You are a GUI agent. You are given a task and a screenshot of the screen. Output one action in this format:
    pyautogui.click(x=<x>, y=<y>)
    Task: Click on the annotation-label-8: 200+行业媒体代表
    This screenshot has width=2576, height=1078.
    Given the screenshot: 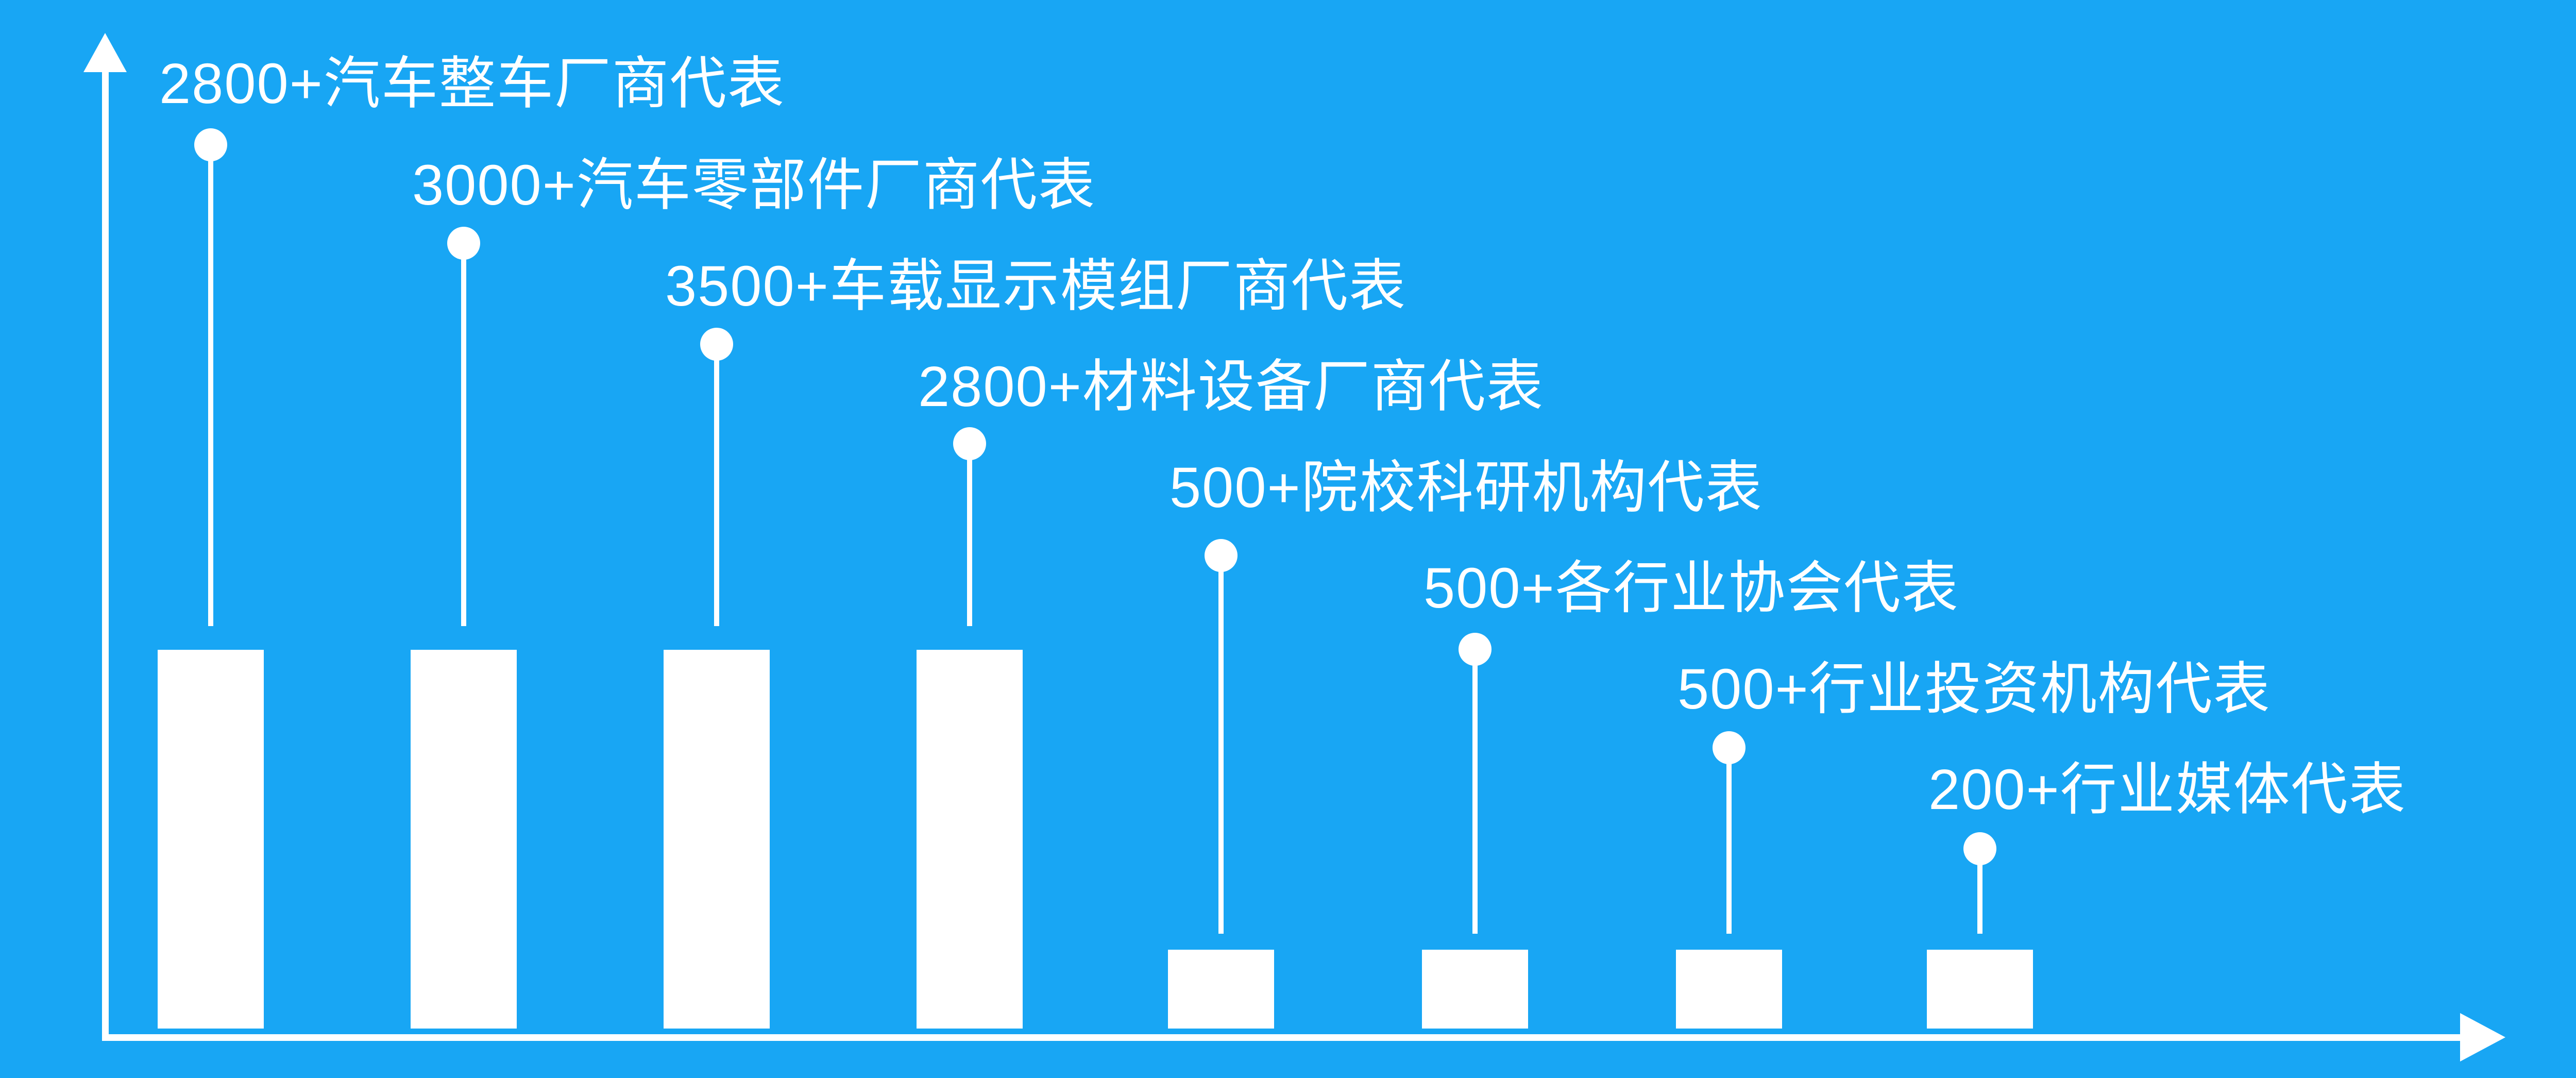 What is the action you would take?
    pyautogui.click(x=2167, y=789)
    